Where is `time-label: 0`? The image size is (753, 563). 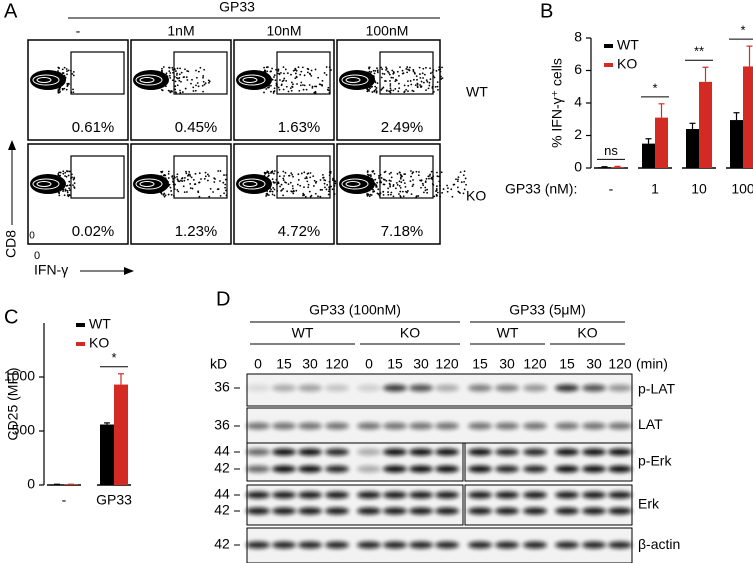
time-label: 0 is located at coordinates (258, 364).